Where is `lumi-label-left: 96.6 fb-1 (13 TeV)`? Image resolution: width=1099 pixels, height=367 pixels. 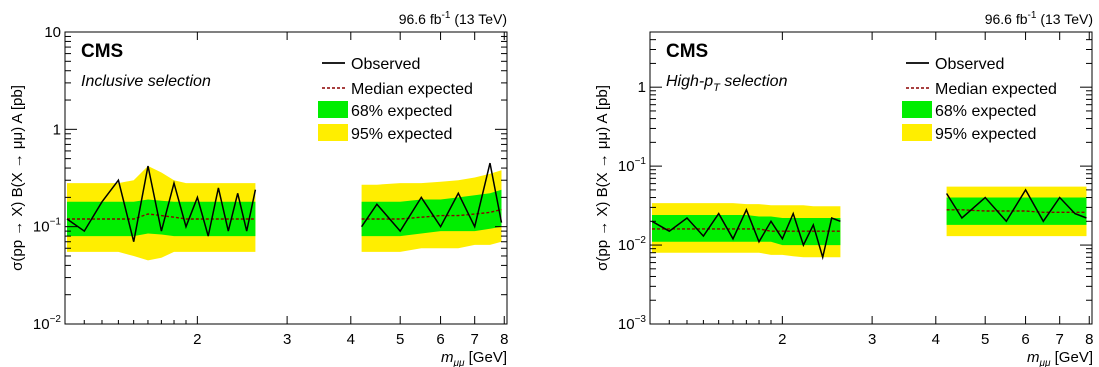 lumi-label-left: 96.6 fb-1 (13 TeV) is located at coordinates (453, 18).